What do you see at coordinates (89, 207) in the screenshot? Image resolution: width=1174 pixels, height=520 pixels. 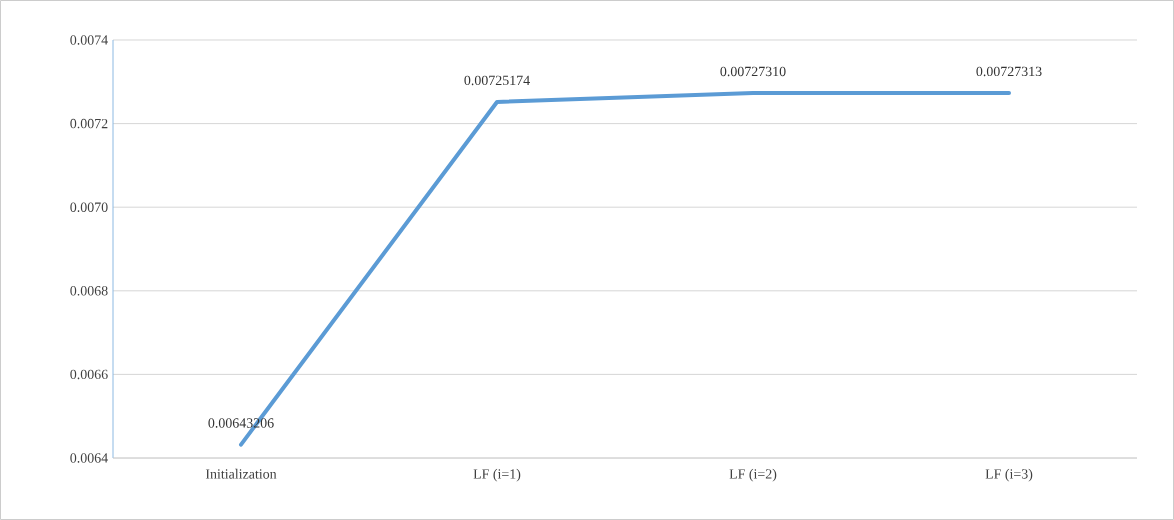 I see `y-tick-label: 0.0070` at bounding box center [89, 207].